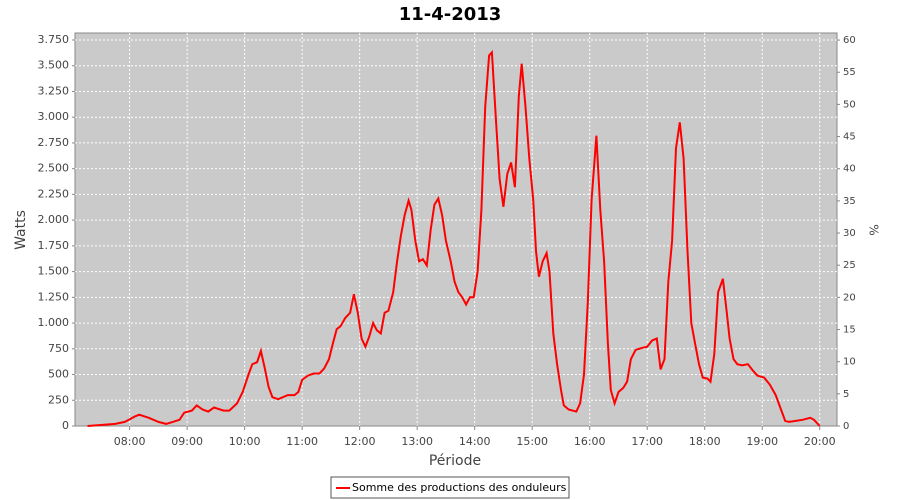  What do you see at coordinates (54, 90) in the screenshot?
I see `y-tick-label: 3.250` at bounding box center [54, 90].